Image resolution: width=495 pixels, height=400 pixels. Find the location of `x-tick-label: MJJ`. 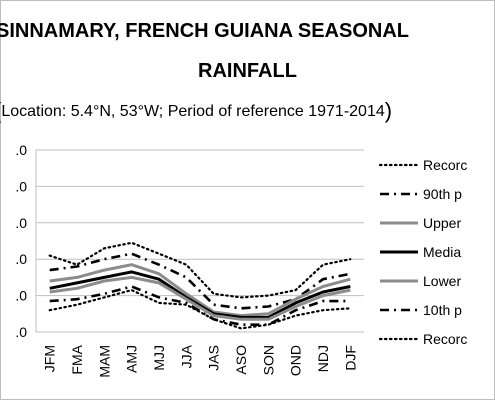

x-tick-label: MJJ is located at coordinates (159, 358).